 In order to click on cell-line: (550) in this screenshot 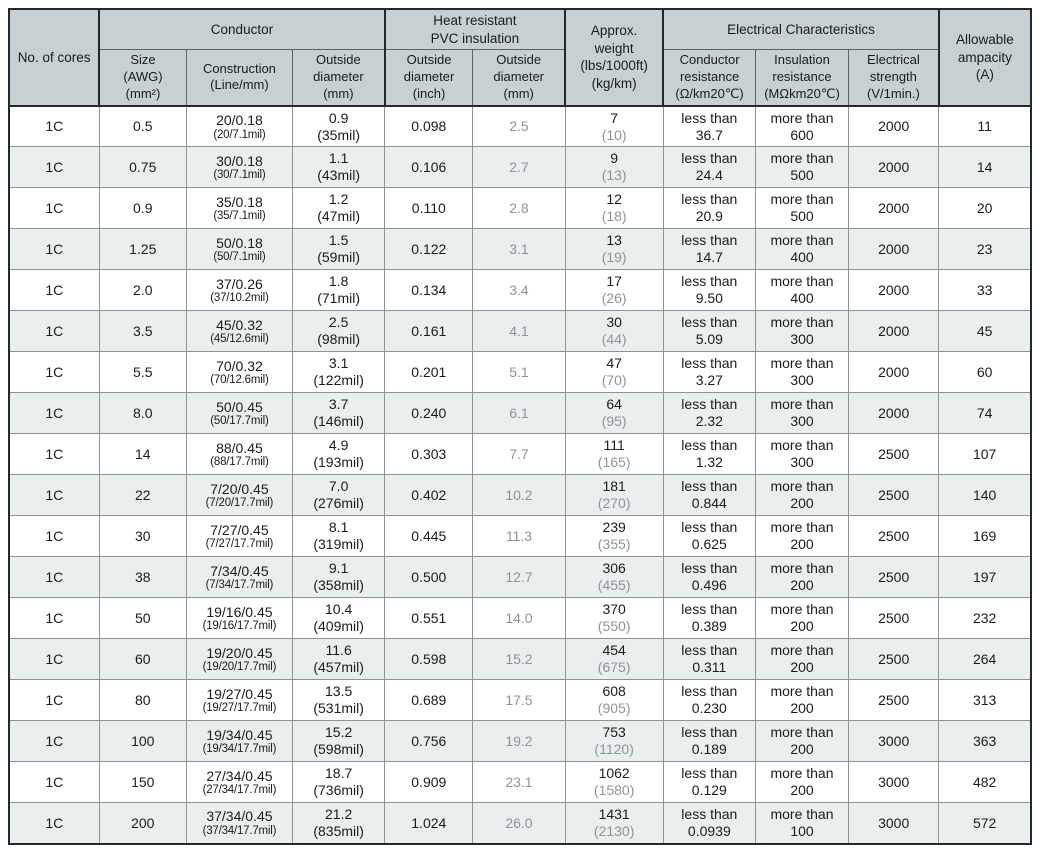, I will do `click(614, 626)`.